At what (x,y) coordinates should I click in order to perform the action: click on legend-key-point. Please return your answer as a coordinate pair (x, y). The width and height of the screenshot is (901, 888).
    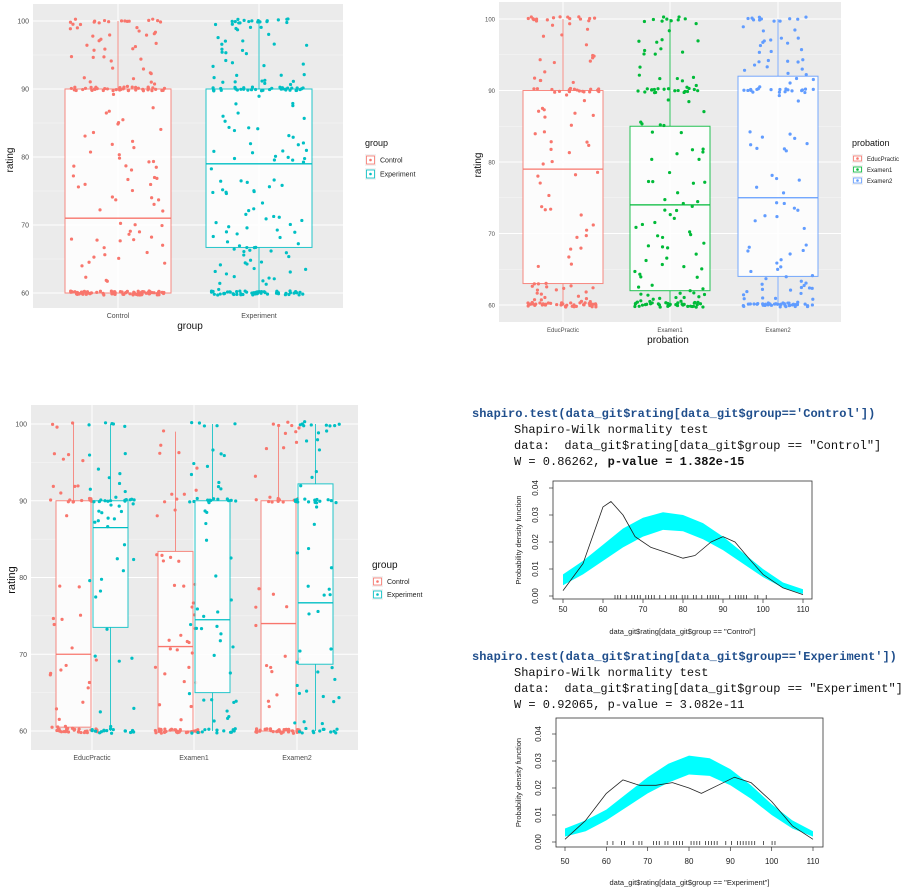
    Looking at the image, I should click on (377, 594).